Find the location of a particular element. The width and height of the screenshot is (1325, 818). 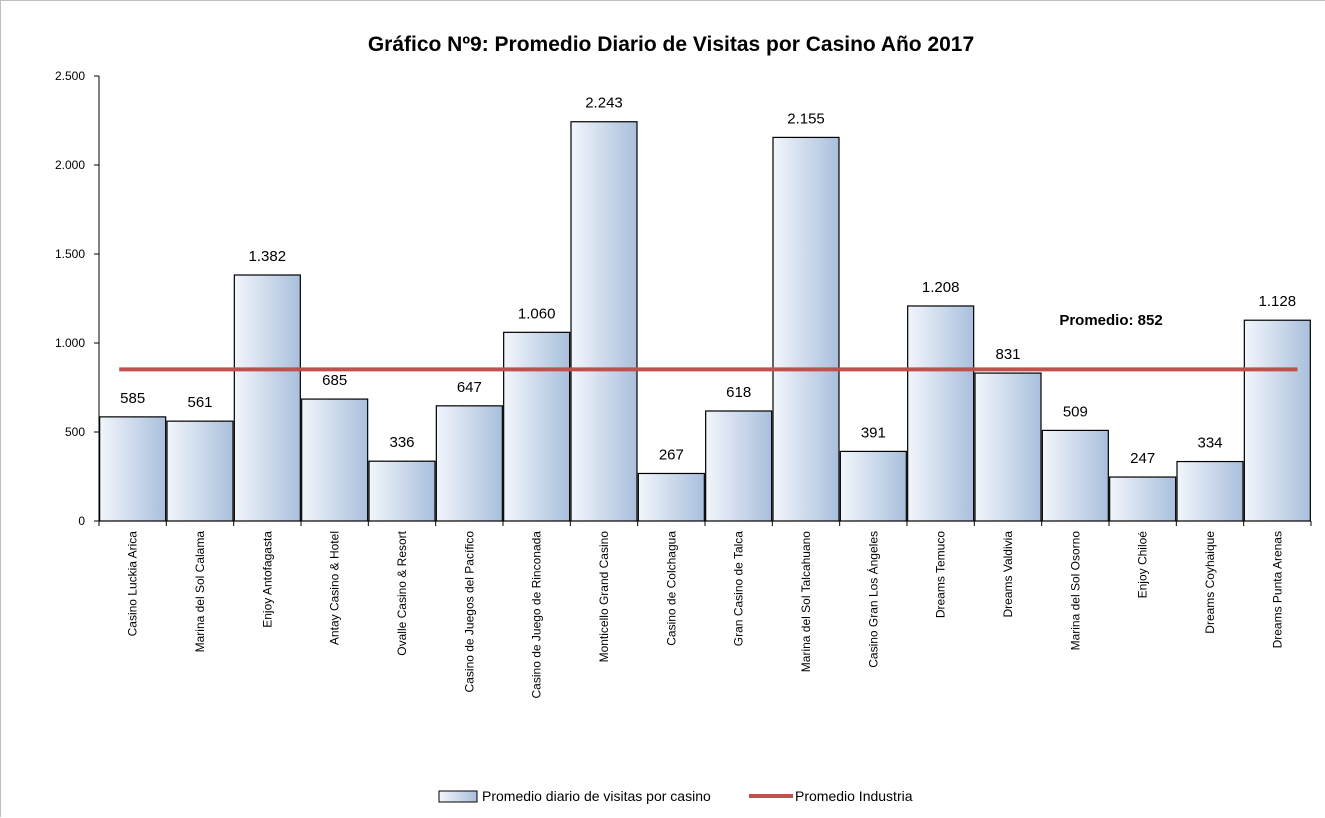

x-tick-label: Casino Gran Los Ángeles is located at coordinates (872, 599).